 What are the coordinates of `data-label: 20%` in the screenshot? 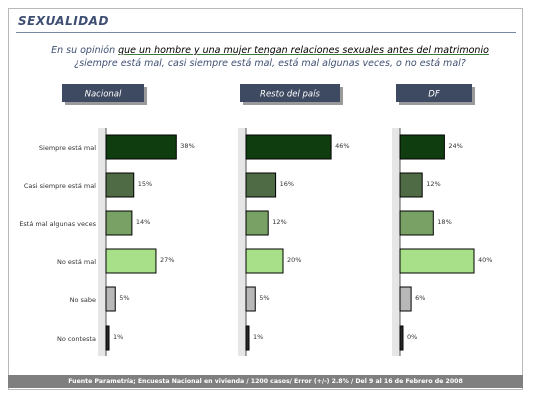 It's located at (294, 260).